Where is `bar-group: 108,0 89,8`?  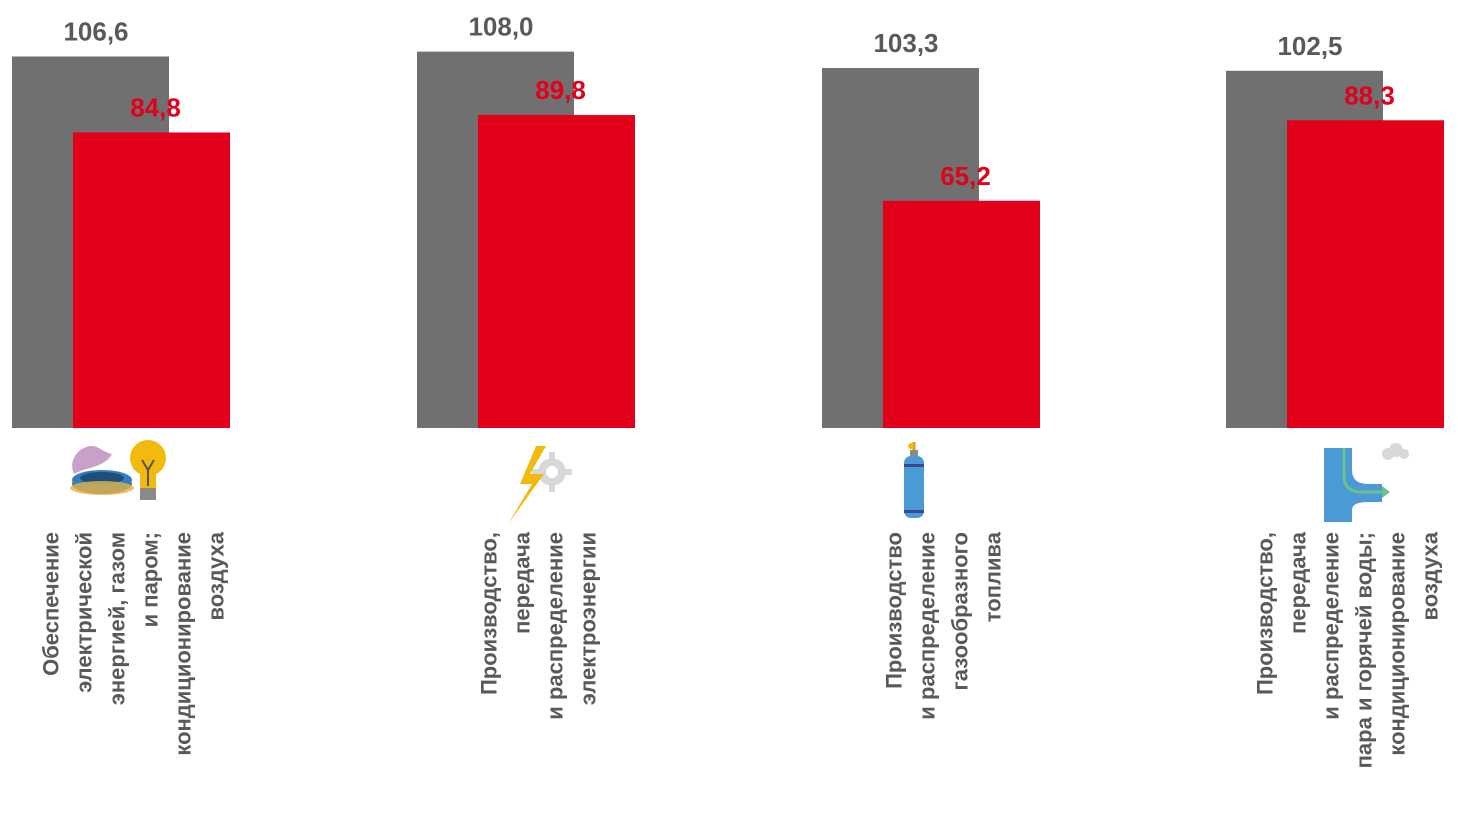 bar-group: 108,0 89,8 is located at coordinates (526, 220).